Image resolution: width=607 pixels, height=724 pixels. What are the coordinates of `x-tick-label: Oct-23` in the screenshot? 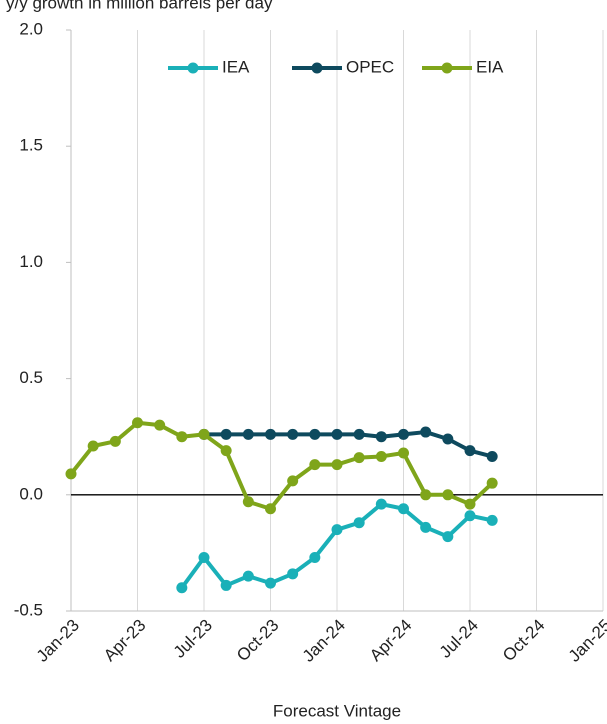 It's located at (258, 641).